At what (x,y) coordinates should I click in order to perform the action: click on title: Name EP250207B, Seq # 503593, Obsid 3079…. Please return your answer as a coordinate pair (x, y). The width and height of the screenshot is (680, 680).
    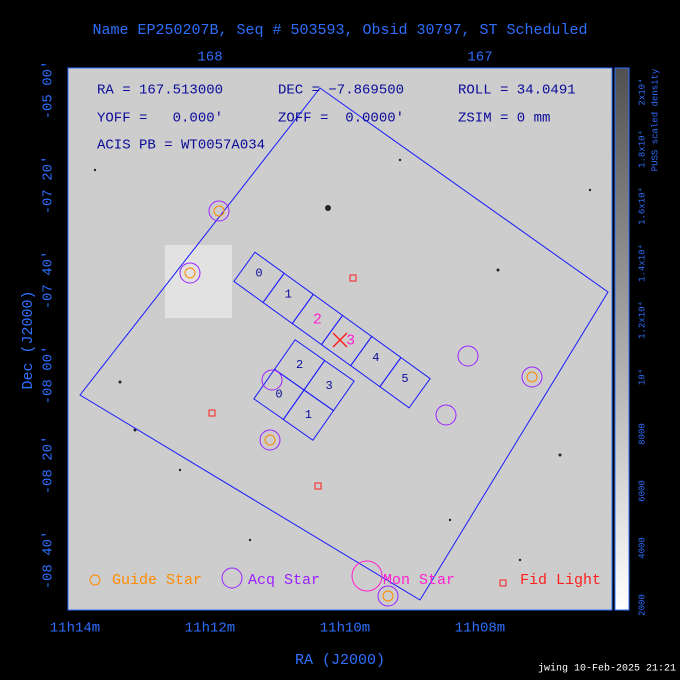
    Looking at the image, I should click on (339, 30).